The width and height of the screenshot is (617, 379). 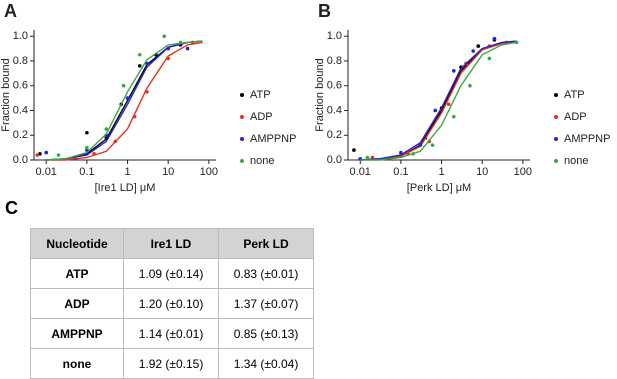 What do you see at coordinates (266, 303) in the screenshot?
I see `table-cell: 1.37 (±0.07)` at bounding box center [266, 303].